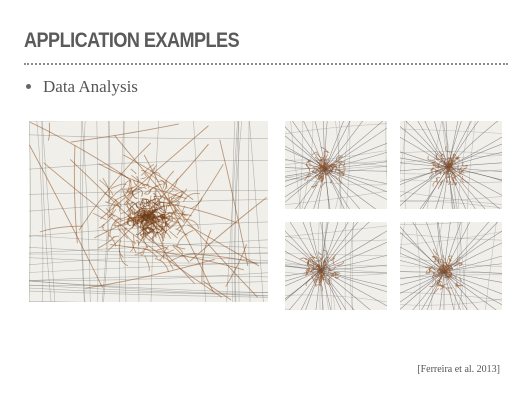  Describe the element at coordinates (28, 87) in the screenshot. I see `bullet-dot-icon` at that location.